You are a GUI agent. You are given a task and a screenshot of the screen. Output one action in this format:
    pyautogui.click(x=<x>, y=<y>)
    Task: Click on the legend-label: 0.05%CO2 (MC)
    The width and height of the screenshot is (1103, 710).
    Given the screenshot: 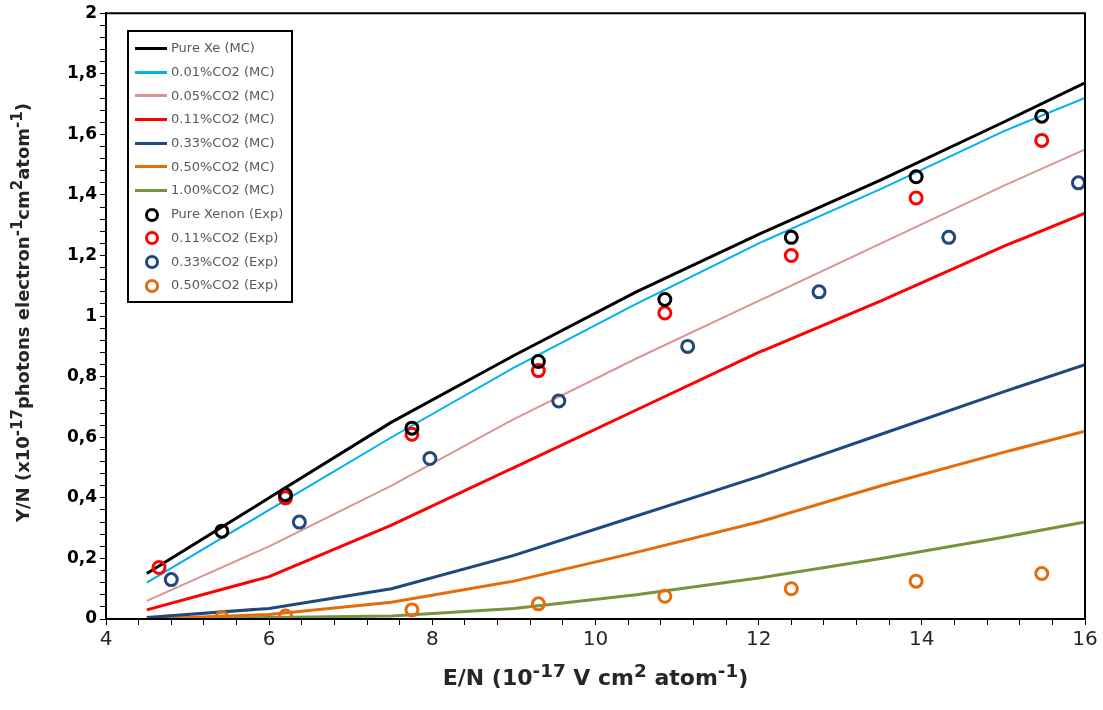 What is the action you would take?
    pyautogui.click(x=223, y=95)
    